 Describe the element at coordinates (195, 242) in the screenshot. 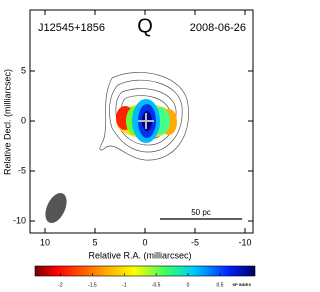

I see `x-tick-label: -5` at that location.